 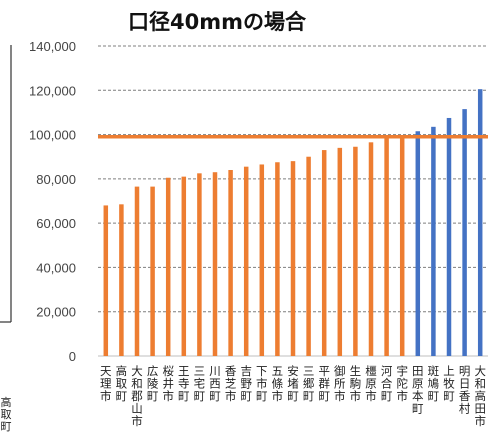 I want to click on x-tick-label: 吉野町, so click(x=246, y=383).